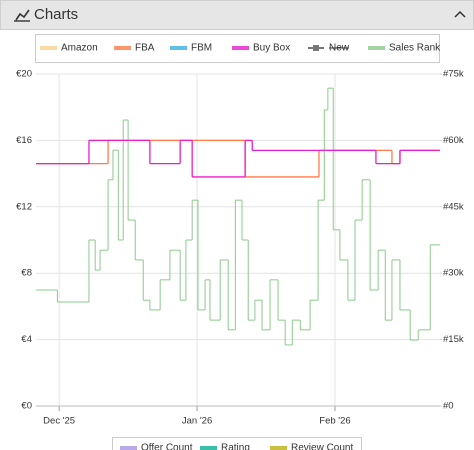  I want to click on y2-tick-label: #15k, so click(453, 339).